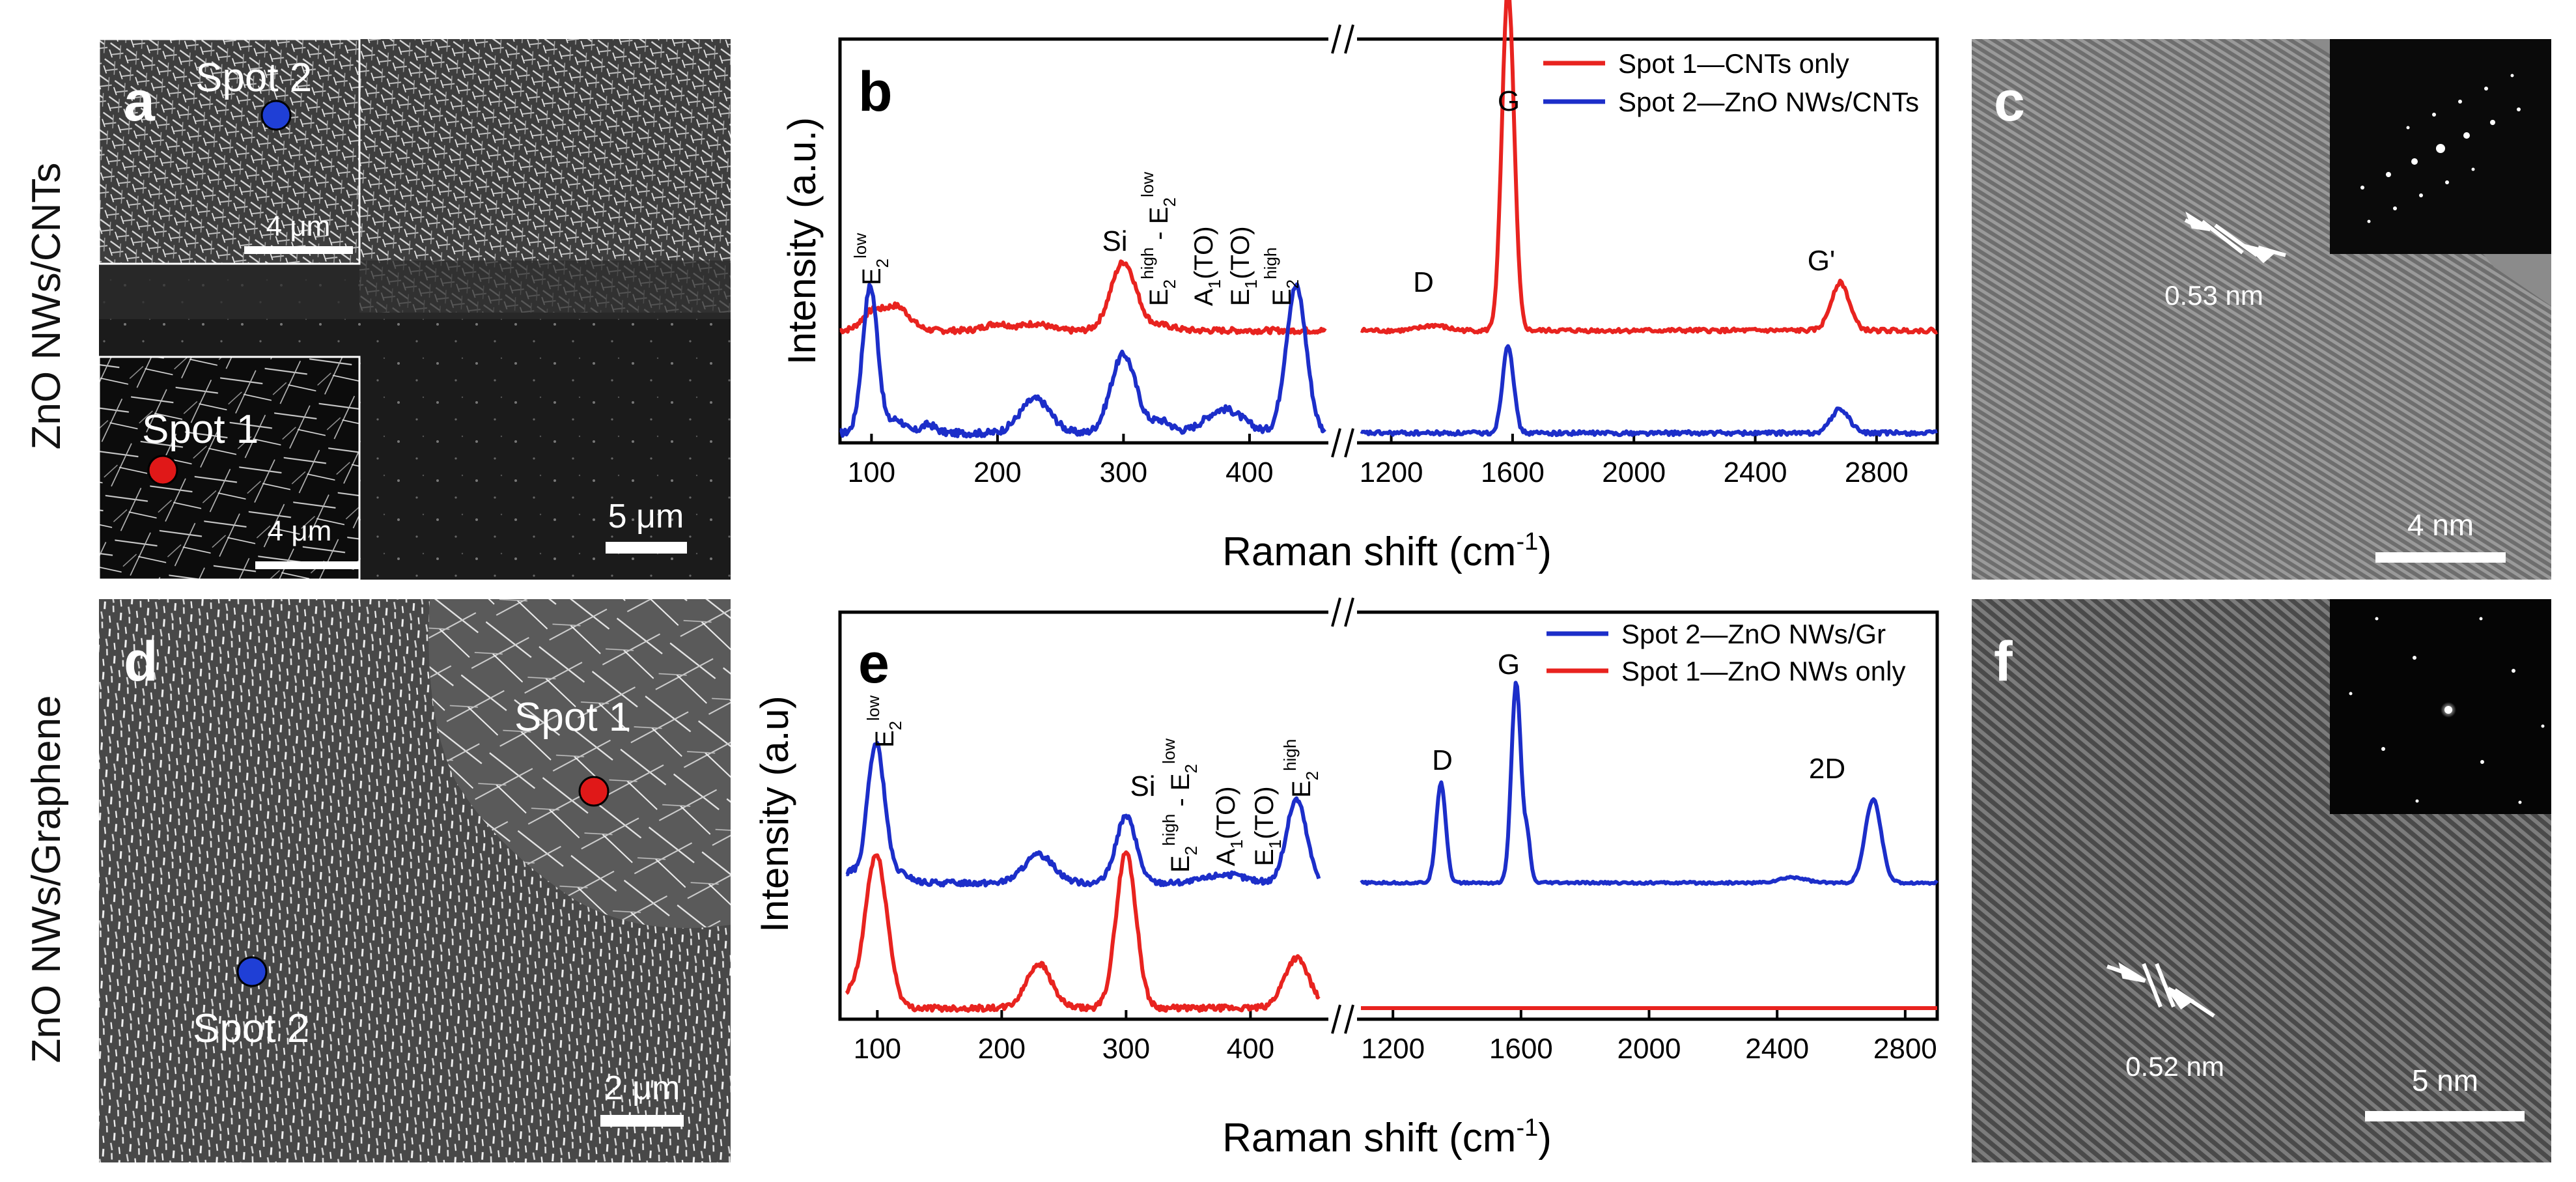 This screenshot has height=1182, width=2576. What do you see at coordinates (1877, 472) in the screenshot?
I see `chart-b-xtick-label-2800: 2800` at bounding box center [1877, 472].